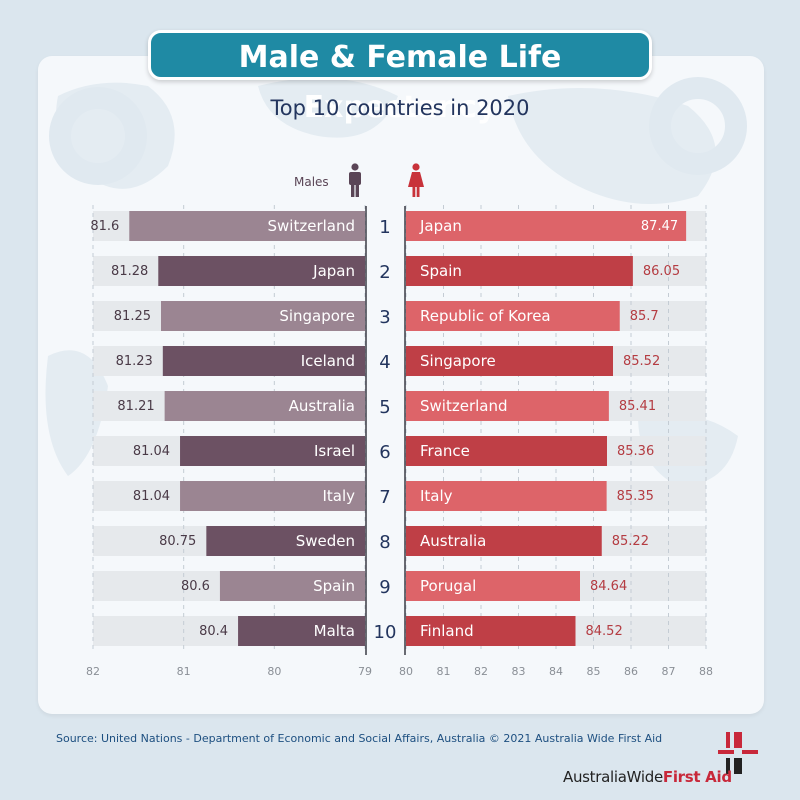 The image size is (800, 800). I want to click on male-tick-label: 79, so click(365, 671).